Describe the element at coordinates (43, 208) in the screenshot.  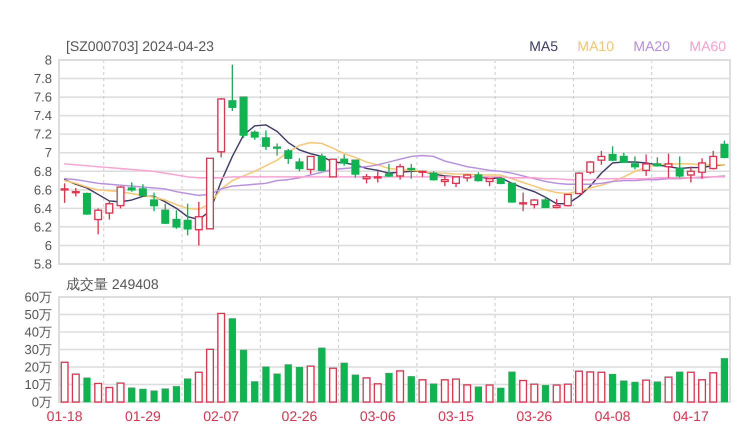
I see `y-tick-label: 6.4` at that location.